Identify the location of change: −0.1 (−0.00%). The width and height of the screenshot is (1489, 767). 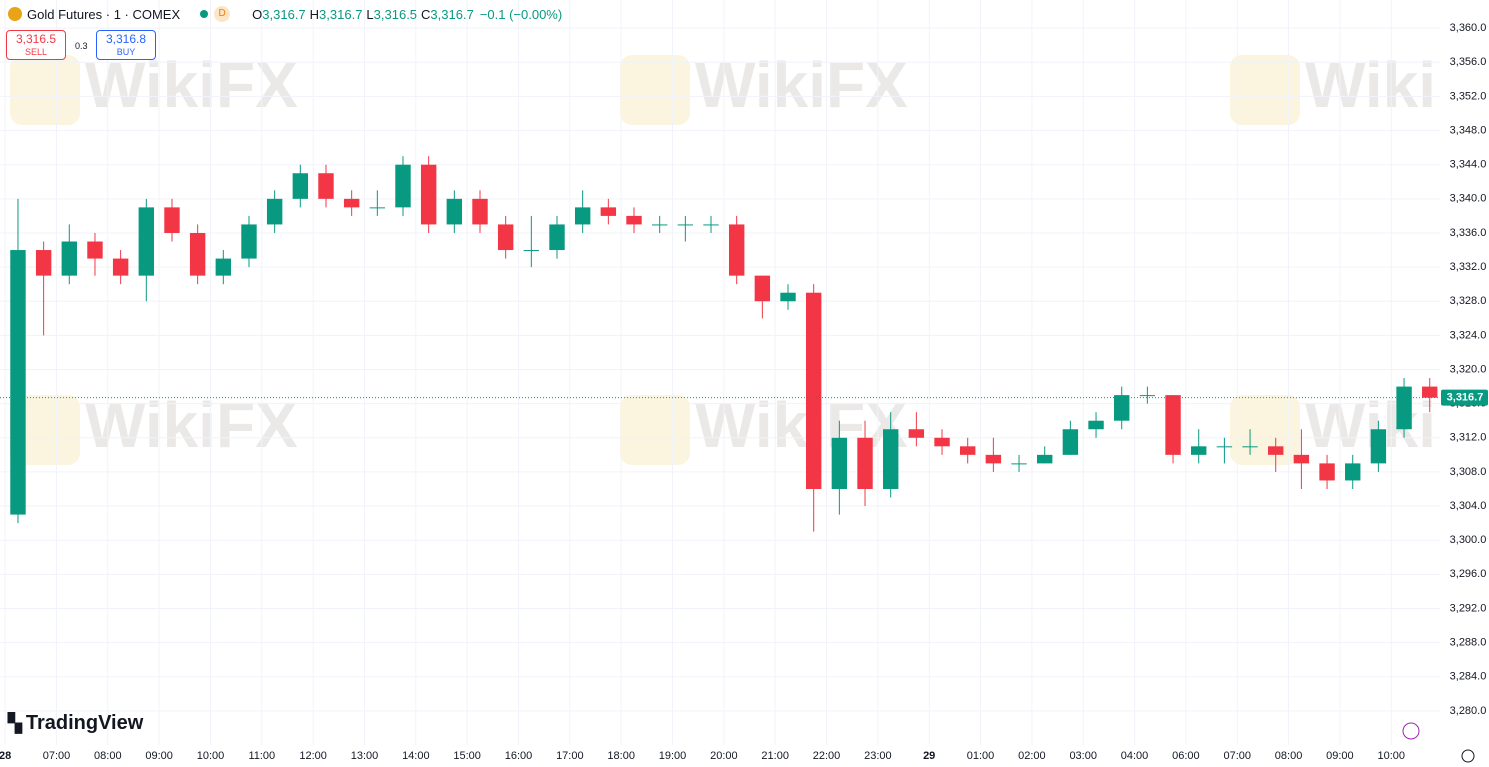
(521, 14).